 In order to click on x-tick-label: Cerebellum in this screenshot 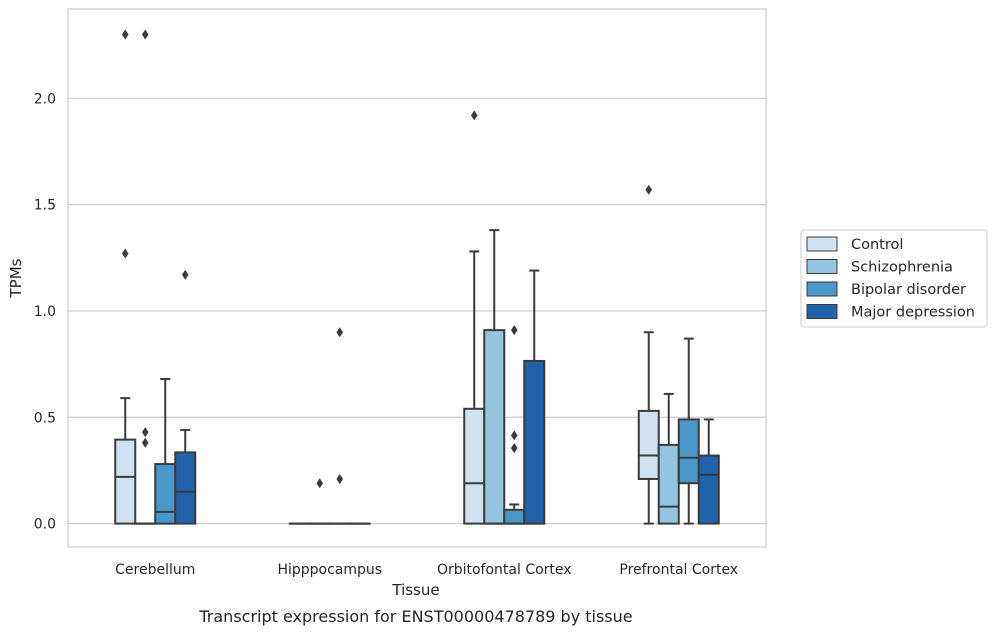, I will do `click(155, 570)`.